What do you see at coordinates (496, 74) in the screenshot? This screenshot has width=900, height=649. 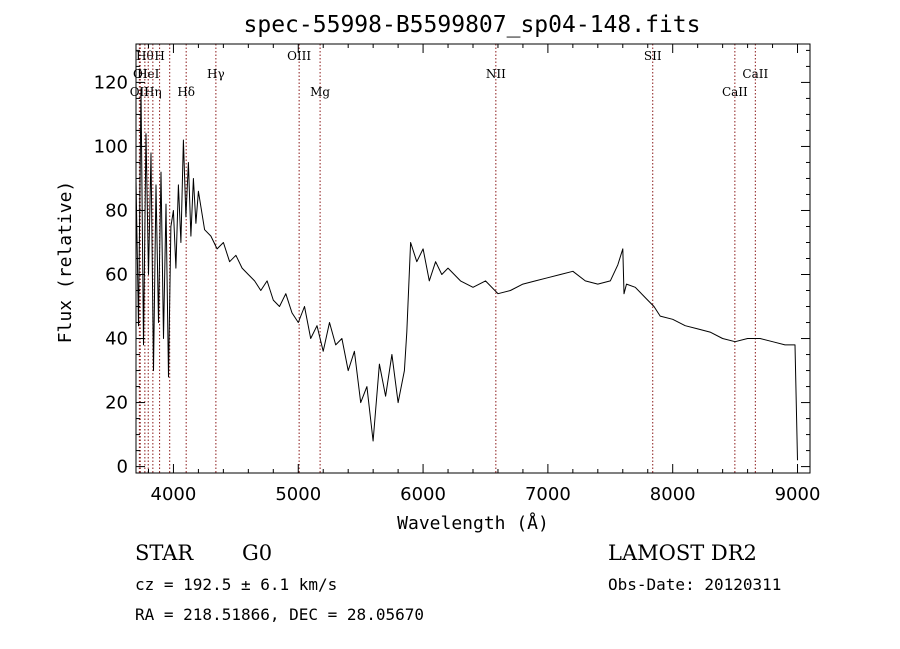 I see `marker-label: NII` at bounding box center [496, 74].